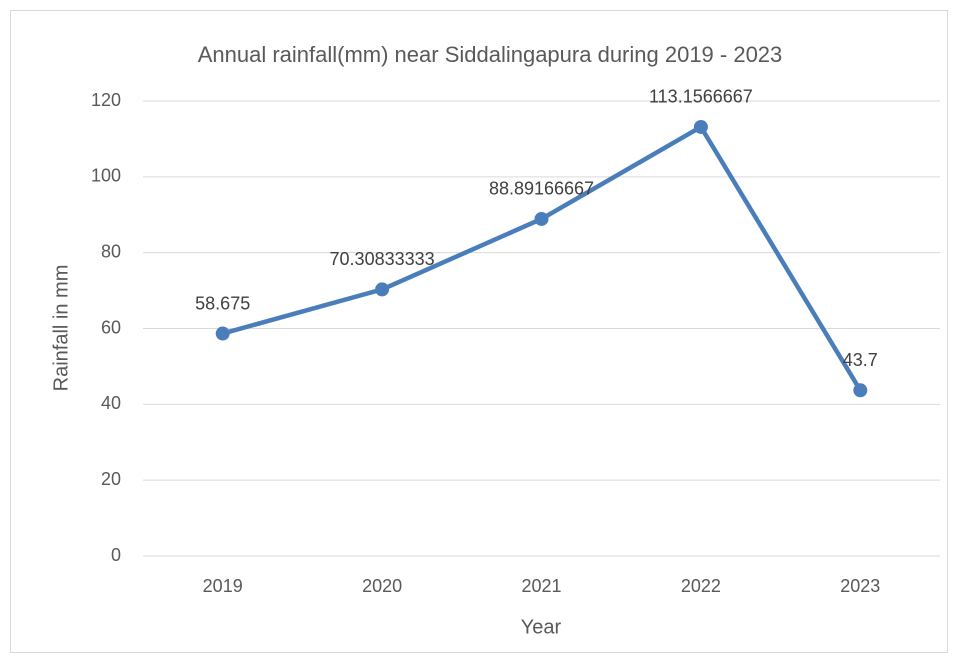  I want to click on data-label: 70.30833333, so click(382, 259).